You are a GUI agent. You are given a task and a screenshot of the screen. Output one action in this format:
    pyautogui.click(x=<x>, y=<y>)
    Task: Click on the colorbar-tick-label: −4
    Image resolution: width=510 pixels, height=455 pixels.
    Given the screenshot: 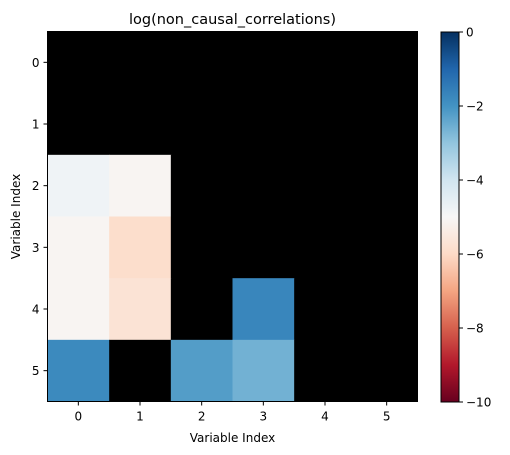 What is the action you would take?
    pyautogui.click(x=475, y=181)
    